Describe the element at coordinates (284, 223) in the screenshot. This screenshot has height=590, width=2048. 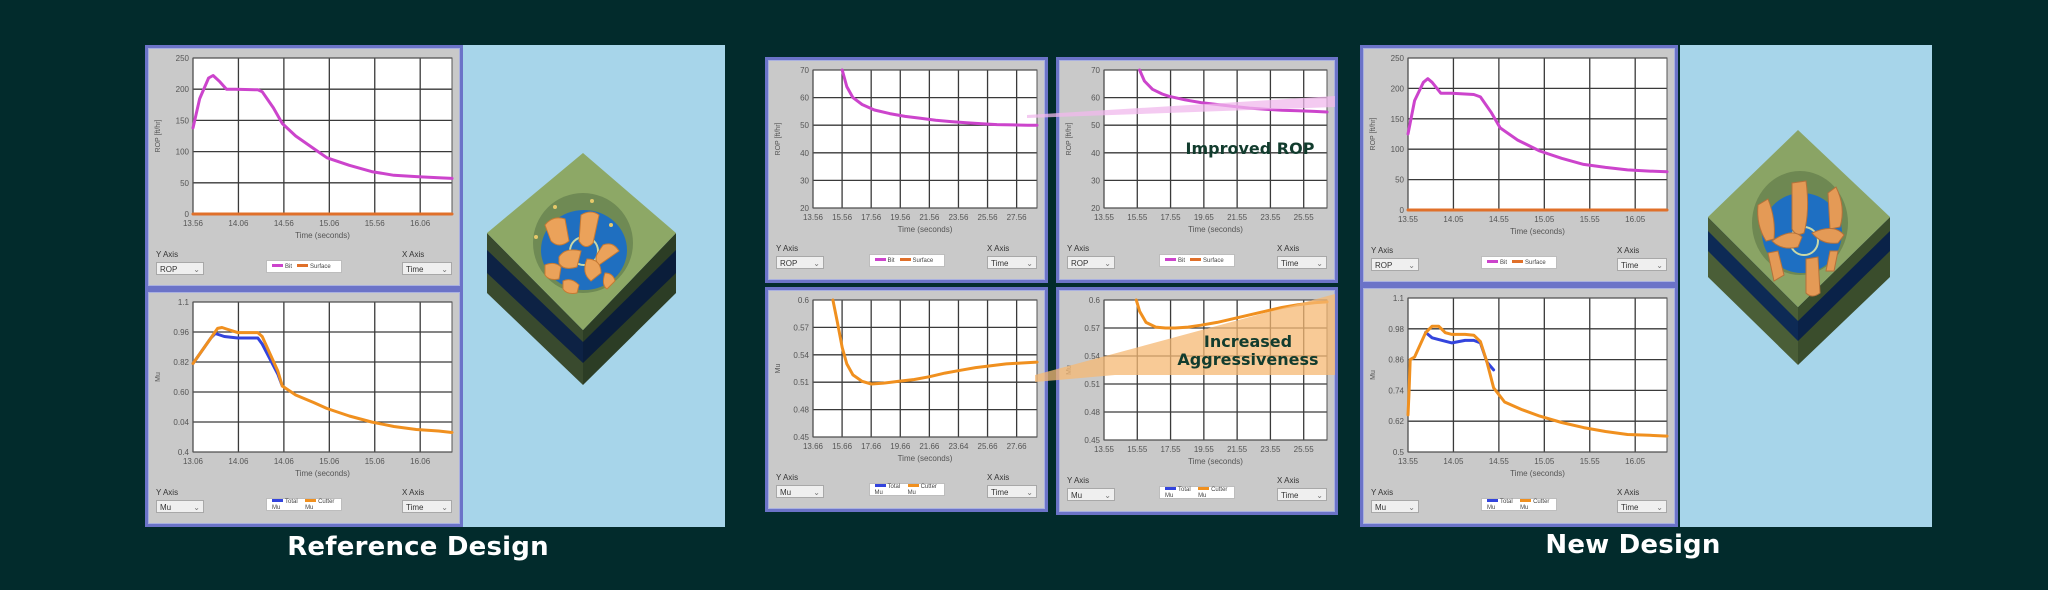
I see `x-tick-label: 14.56` at that location.